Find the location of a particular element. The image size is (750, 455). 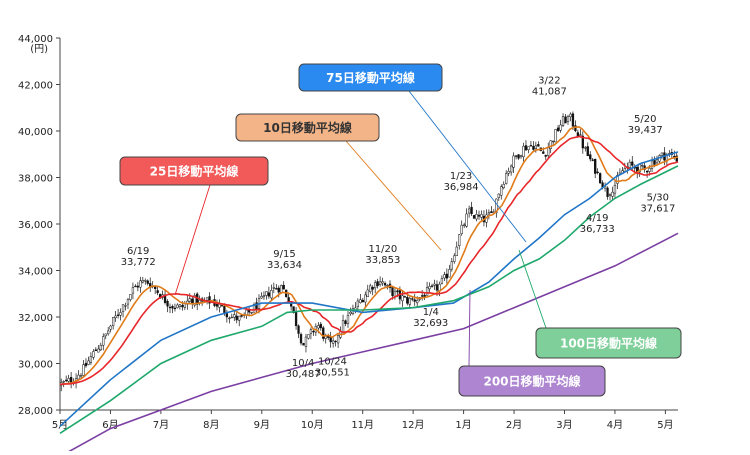

x-tick-label: 4月 is located at coordinates (615, 425).